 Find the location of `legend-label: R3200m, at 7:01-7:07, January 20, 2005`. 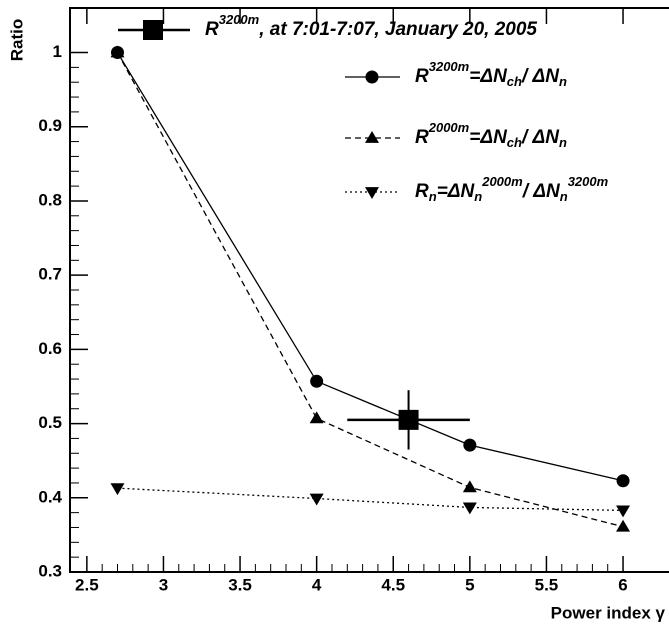

legend-label: R3200m, at 7:01-7:07, January 20, 2005 is located at coordinates (371, 26).